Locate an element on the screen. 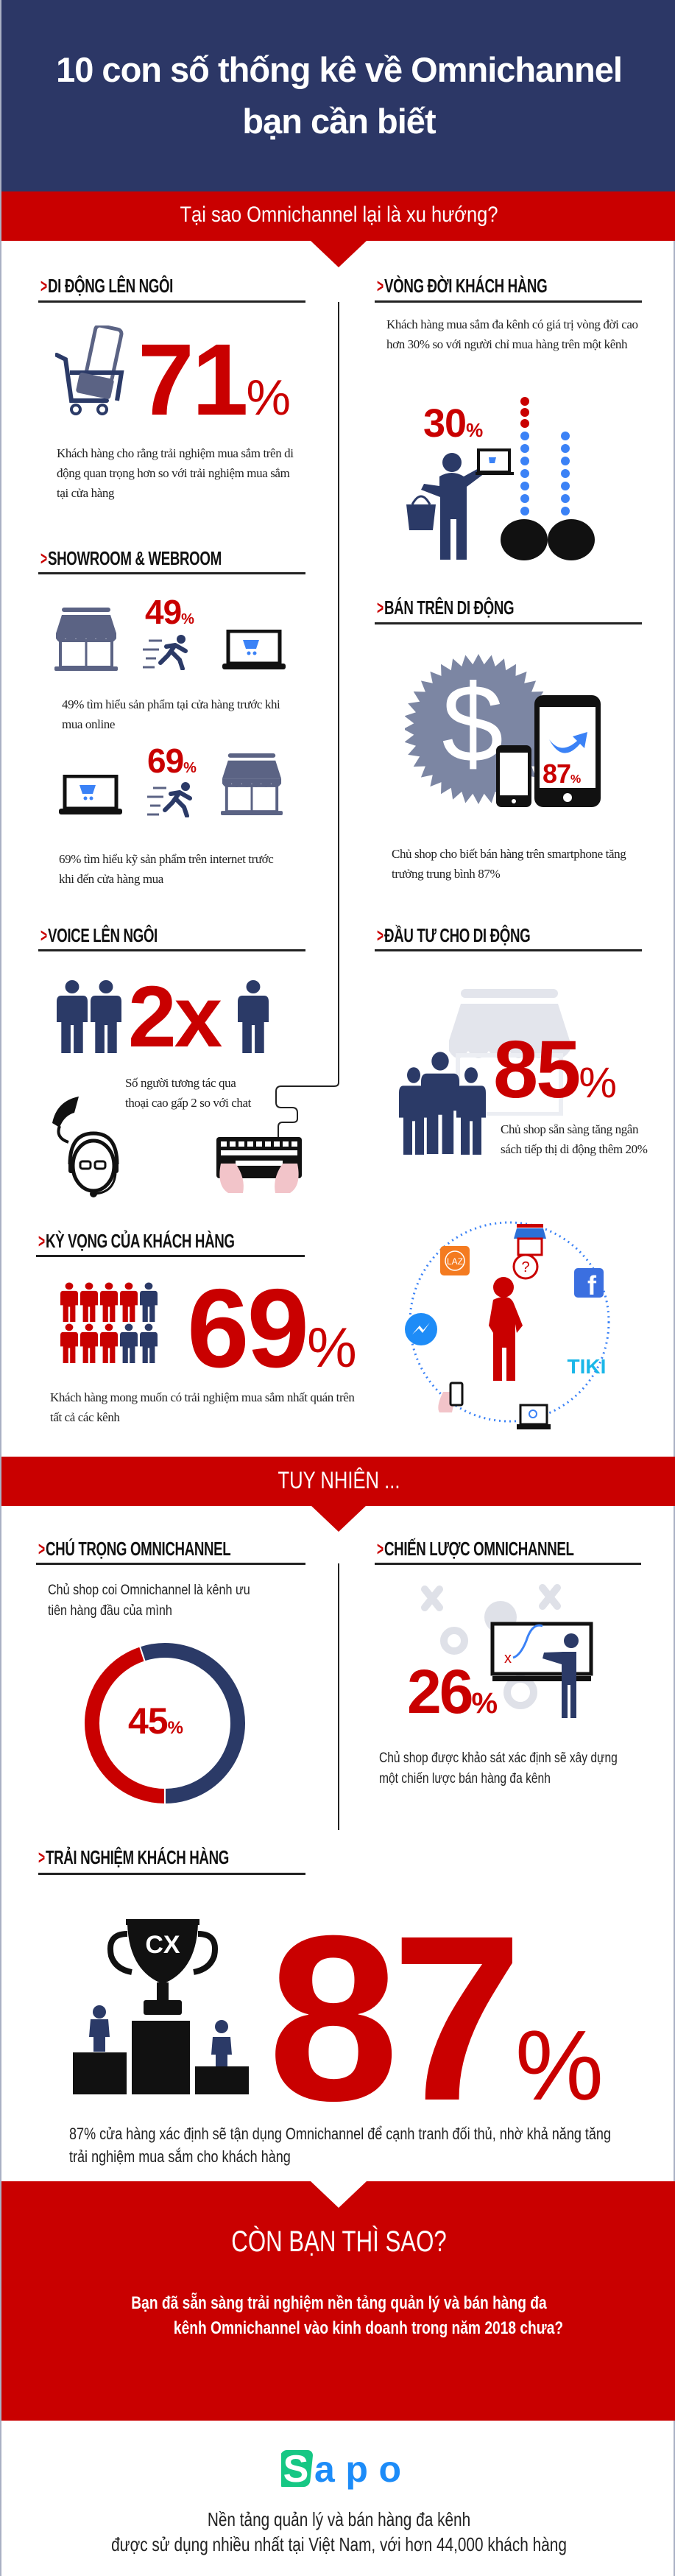 The image size is (675, 2576). cta-title: CÒN BẠN THÌ SAO? is located at coordinates (339, 2241).